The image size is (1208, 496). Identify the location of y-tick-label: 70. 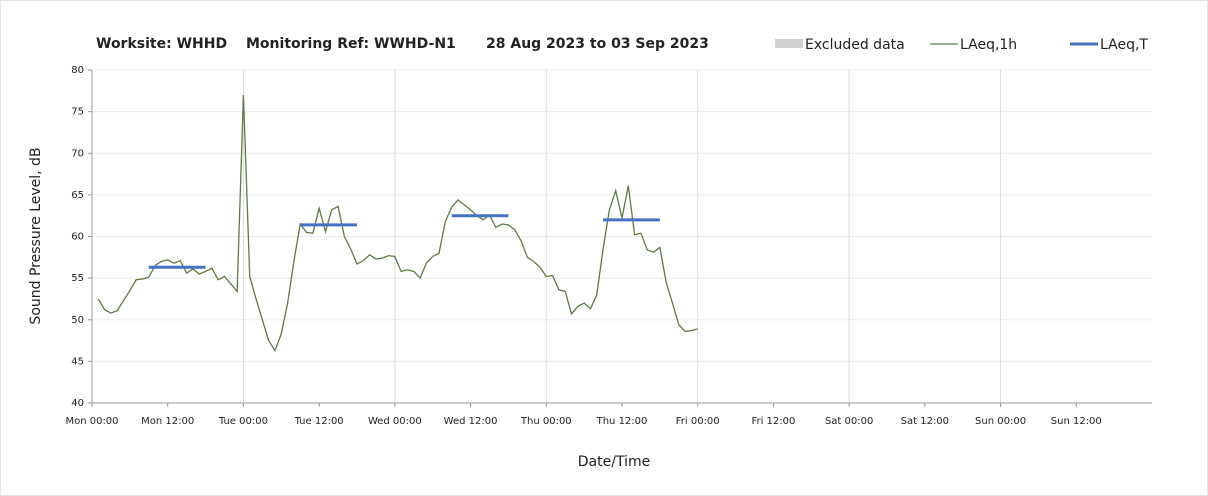
(77, 153).